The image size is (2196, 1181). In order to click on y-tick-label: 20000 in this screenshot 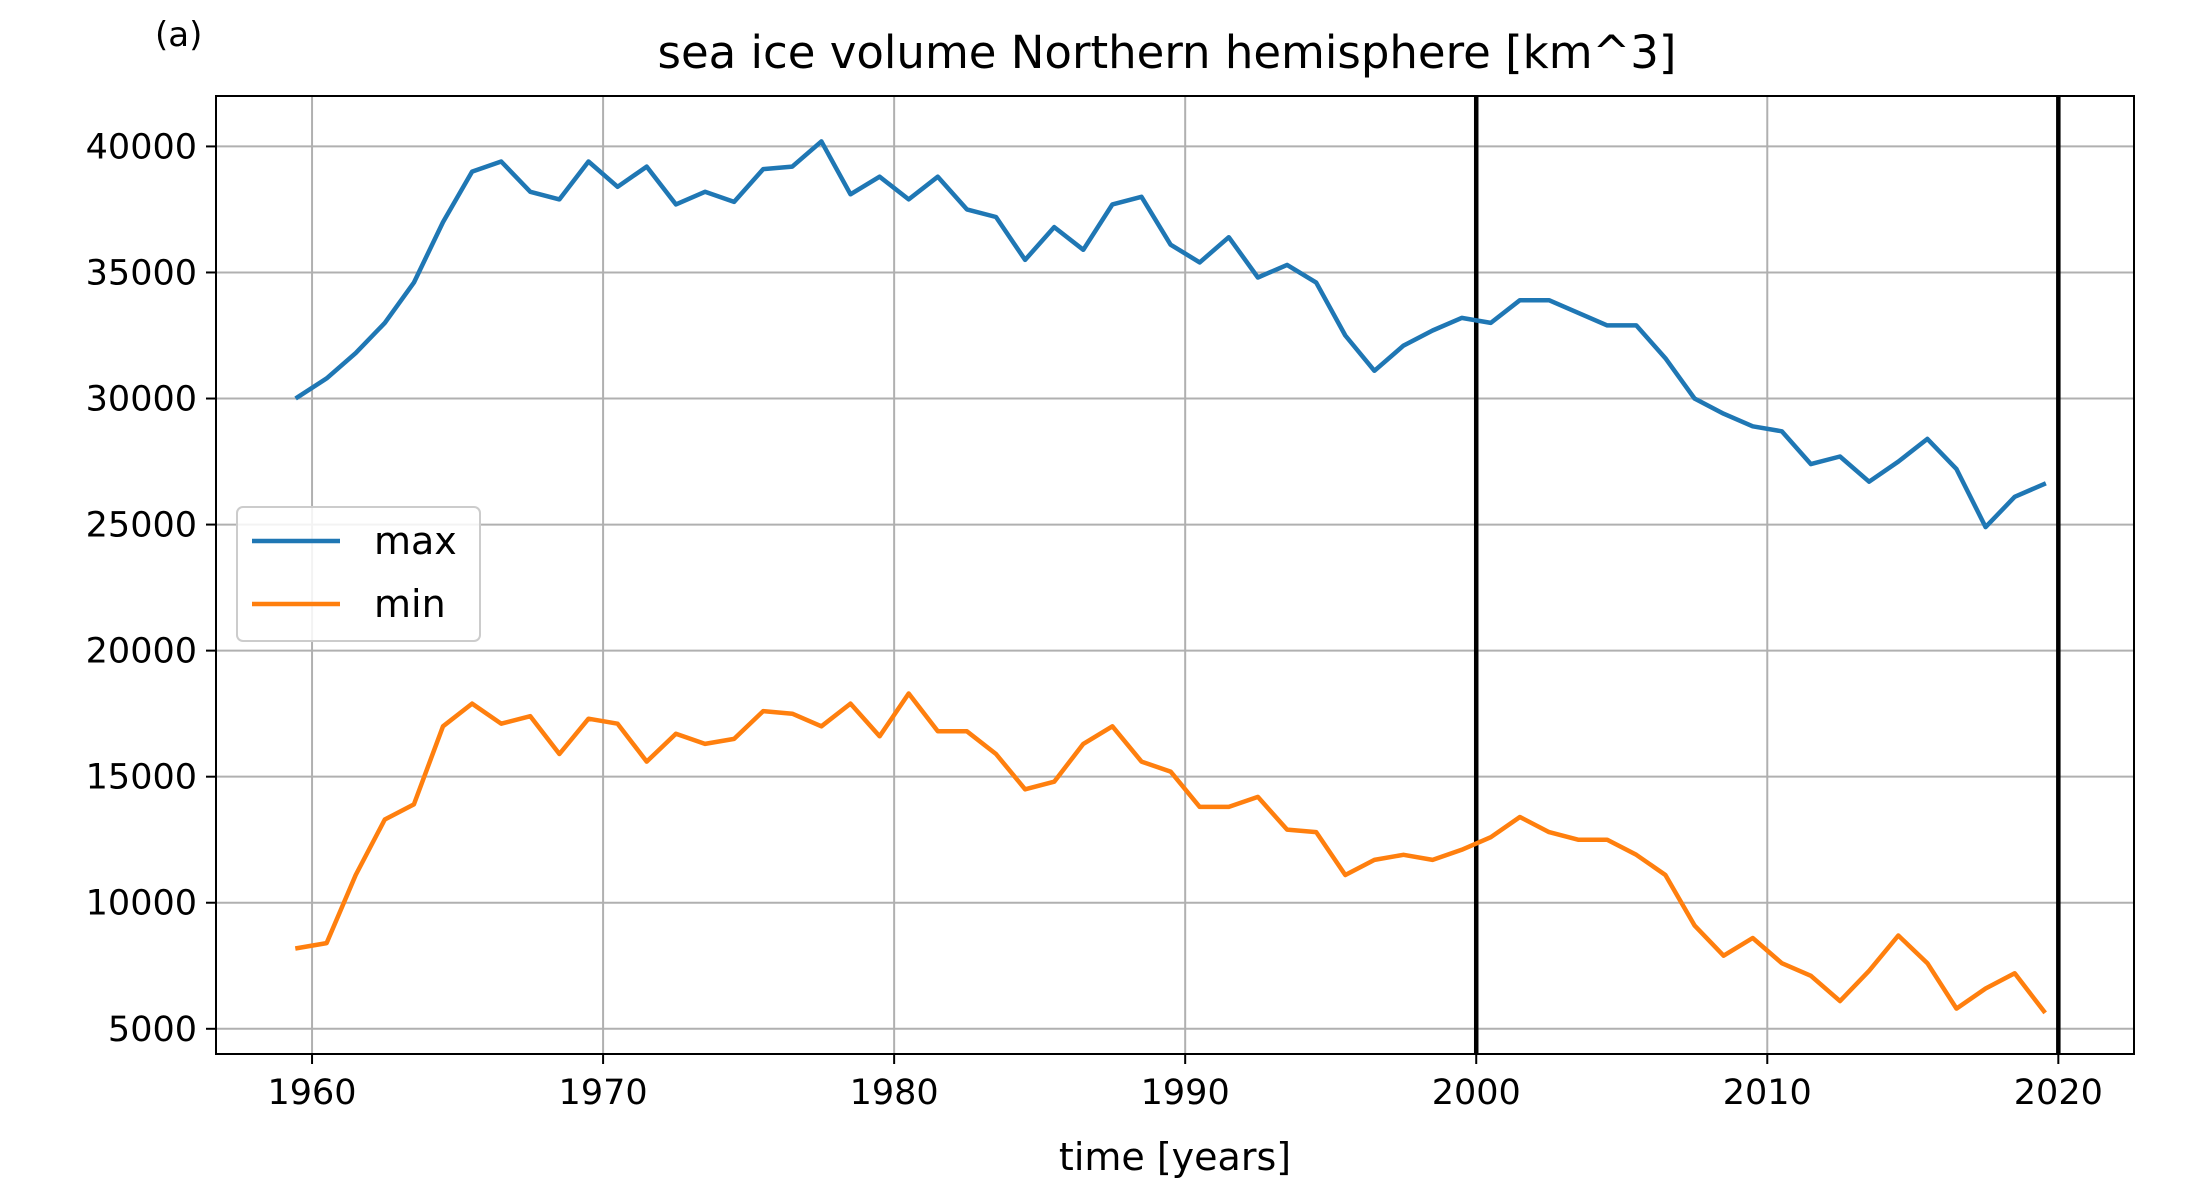, I will do `click(141, 652)`.